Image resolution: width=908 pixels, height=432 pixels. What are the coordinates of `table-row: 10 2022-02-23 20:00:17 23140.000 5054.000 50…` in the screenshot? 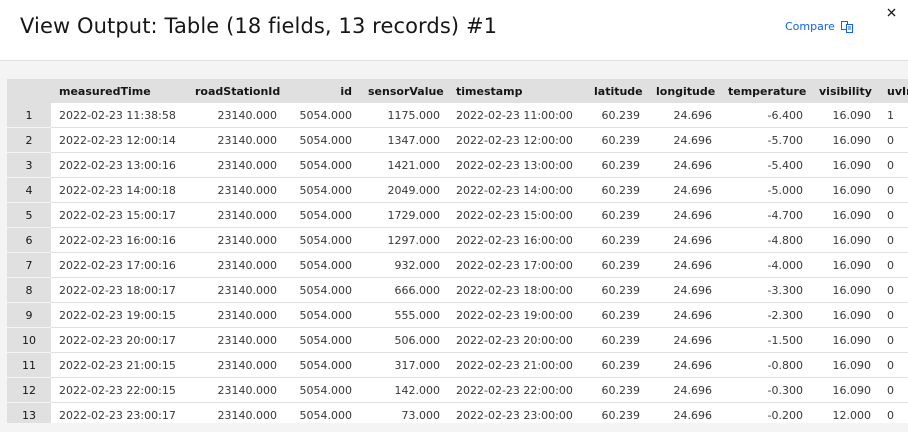 It's located at (457, 340).